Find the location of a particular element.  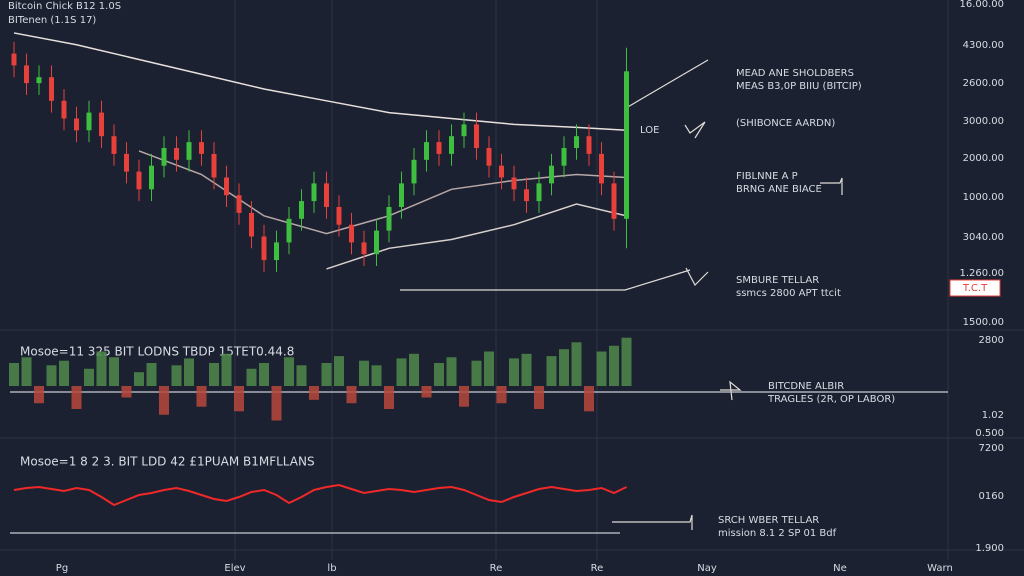

panel-title: Mosoe=11 325 BIT LODNS TBDP 15TET0.44.8 is located at coordinates (157, 352).